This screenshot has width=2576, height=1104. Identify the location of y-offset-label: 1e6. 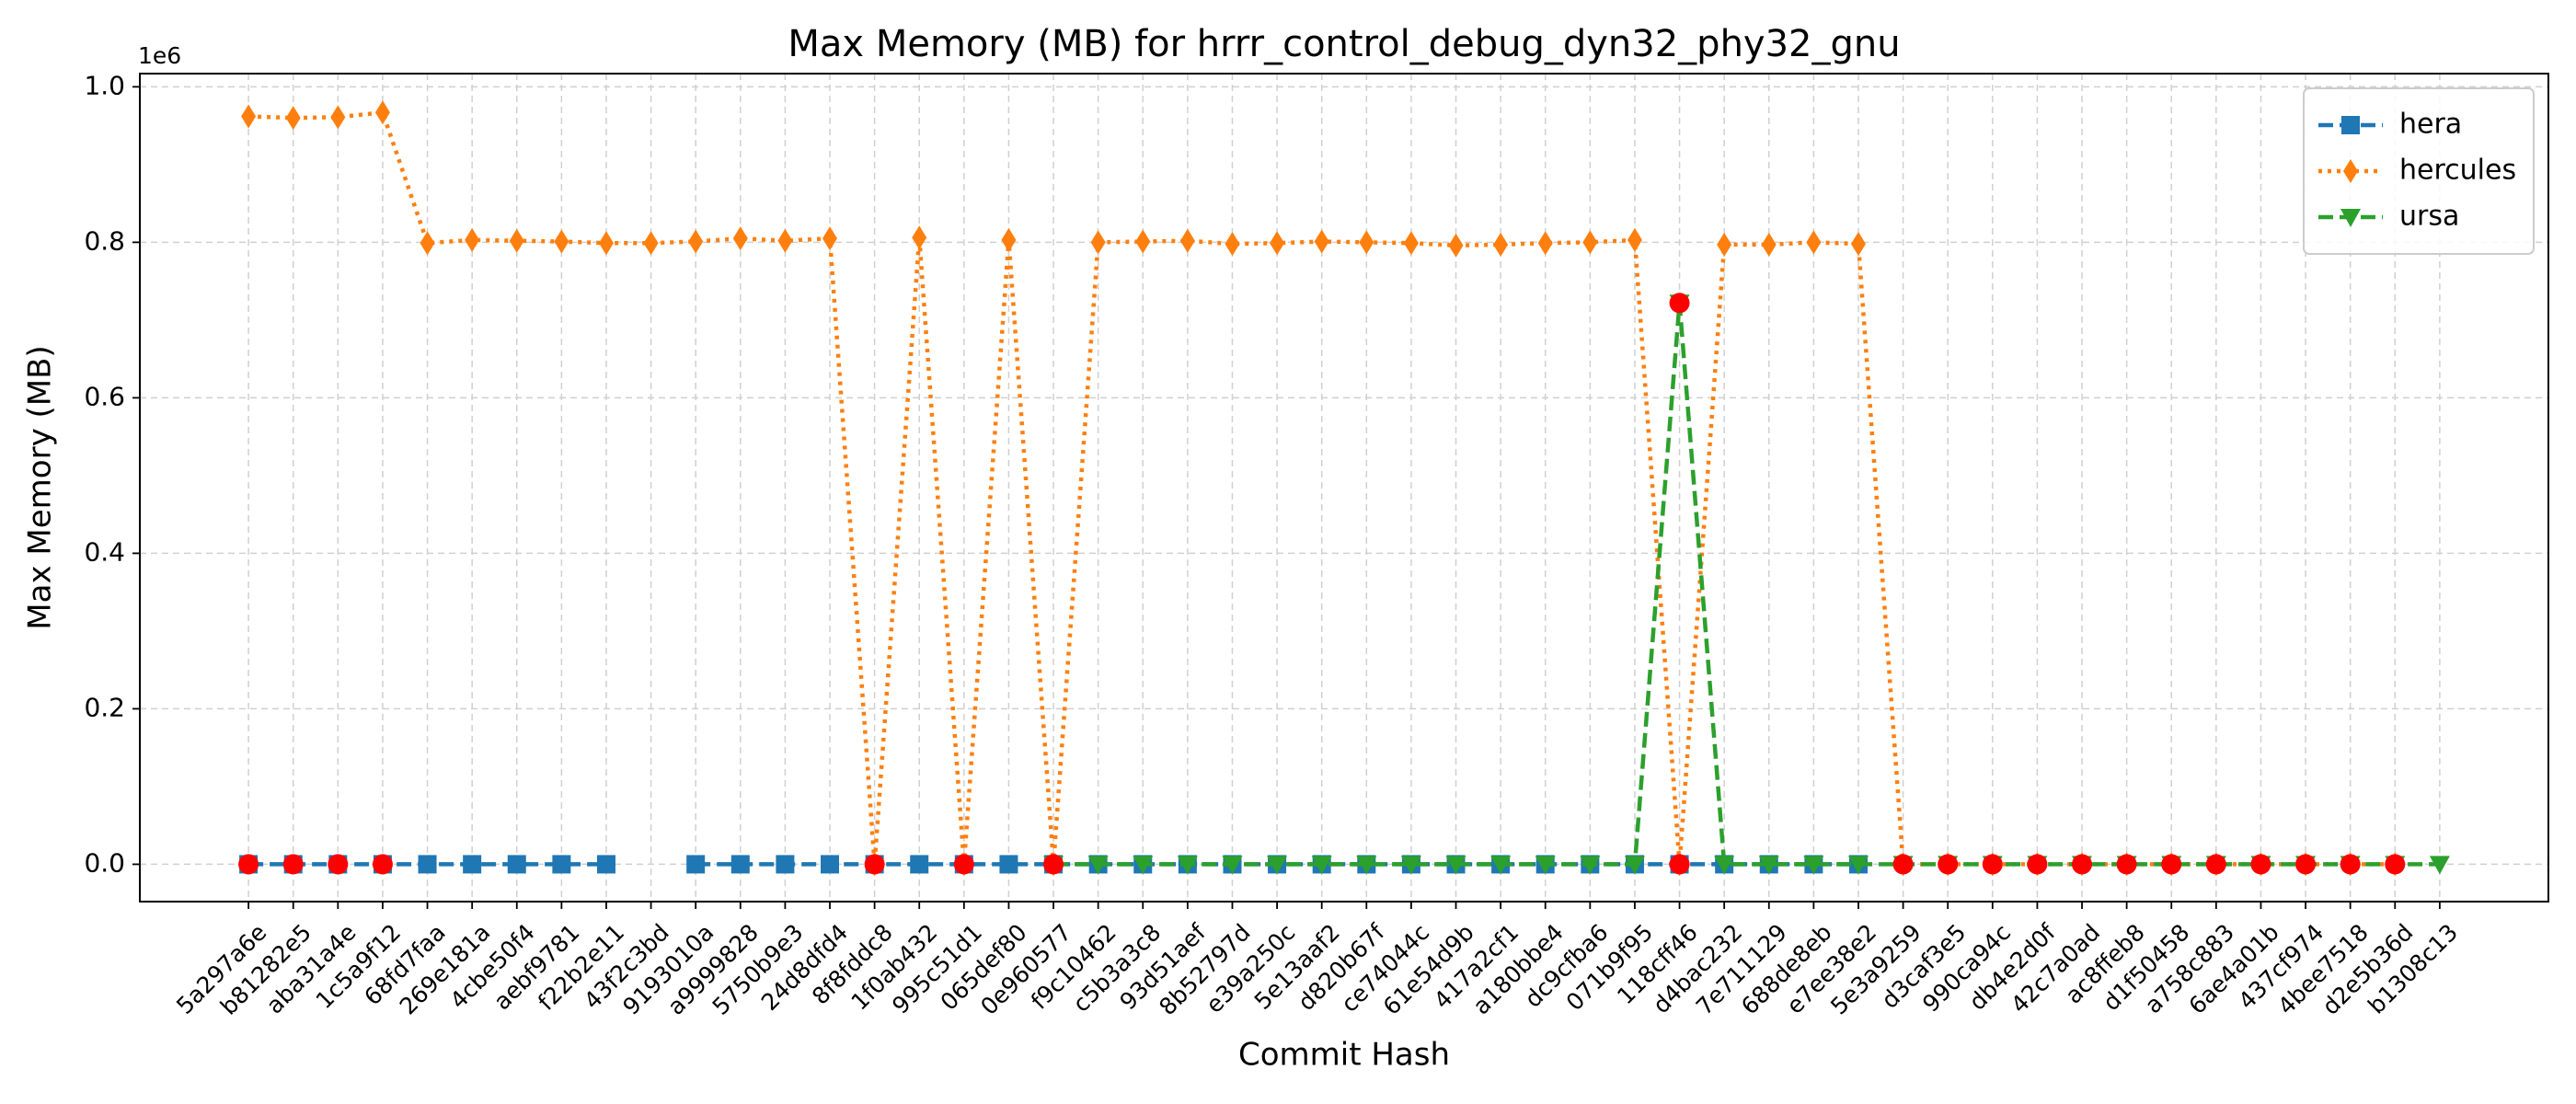
(159, 55).